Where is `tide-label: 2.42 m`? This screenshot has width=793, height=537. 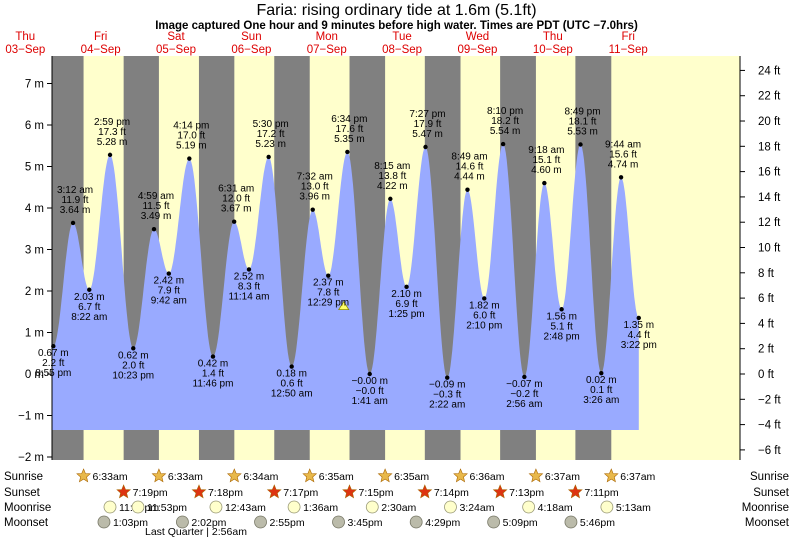 tide-label: 2.42 m is located at coordinates (169, 281).